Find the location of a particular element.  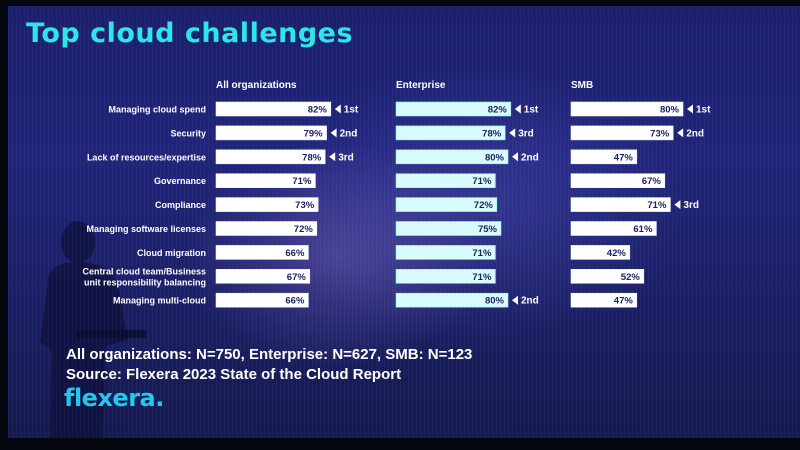

logo-text: flexera is located at coordinates (110, 398).